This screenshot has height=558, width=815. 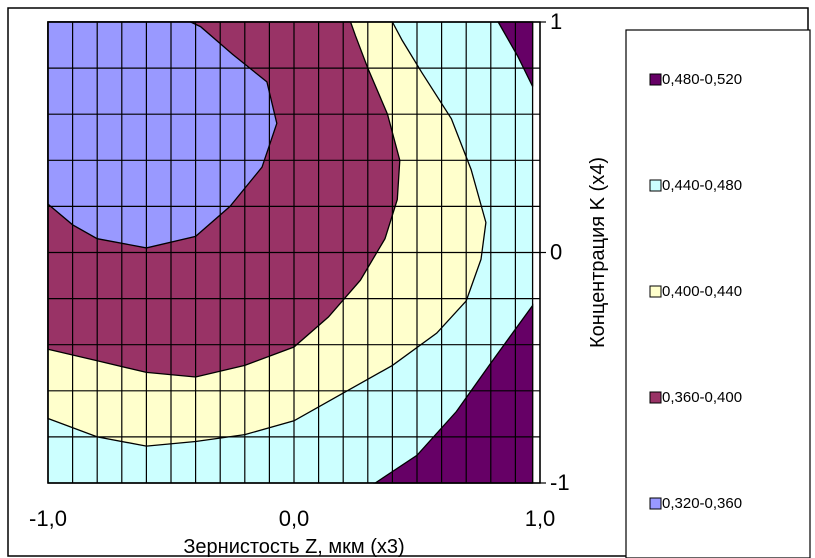 I want to click on y-axis-ticks: 1 0 -1, so click(x=555, y=252).